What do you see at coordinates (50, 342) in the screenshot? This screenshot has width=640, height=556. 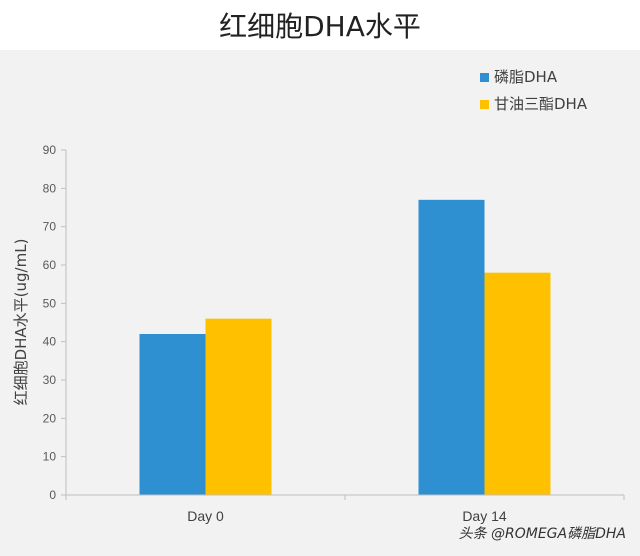 I see `y-tick-label: 40` at bounding box center [50, 342].